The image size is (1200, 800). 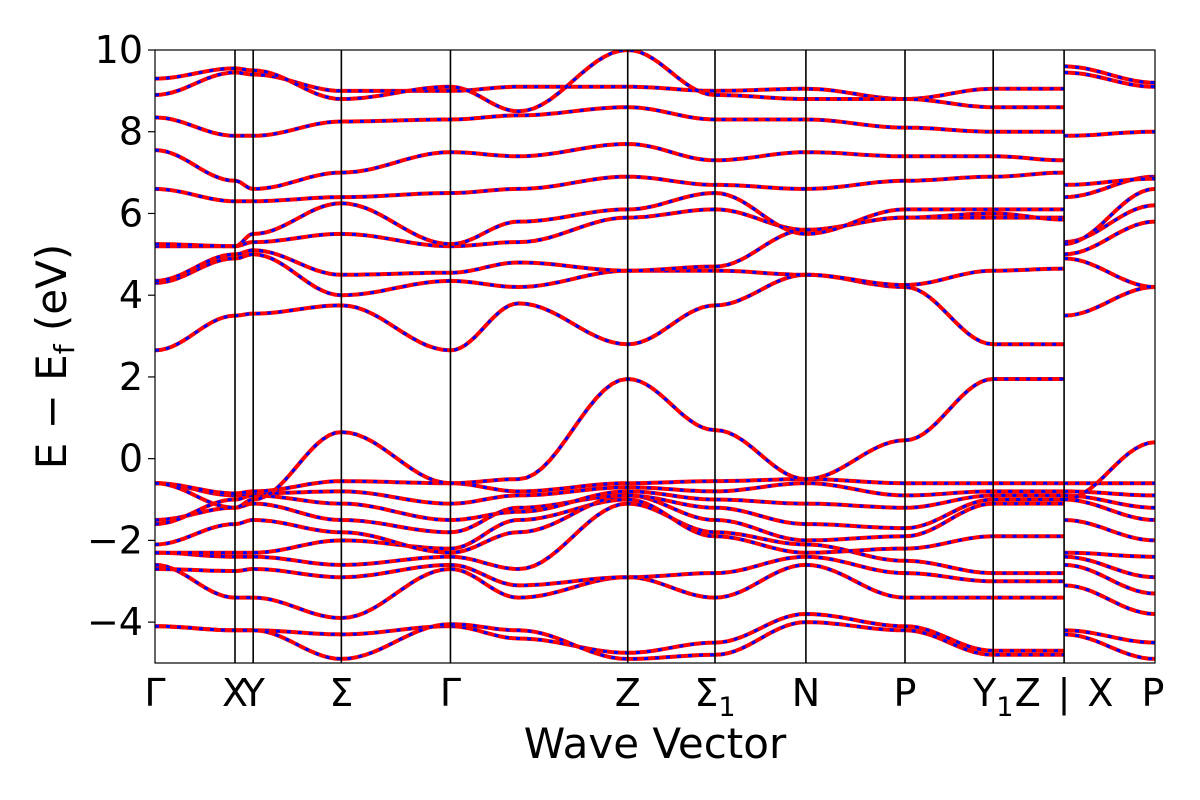 What do you see at coordinates (1064, 693) in the screenshot?
I see `x-tick-label: |` at bounding box center [1064, 693].